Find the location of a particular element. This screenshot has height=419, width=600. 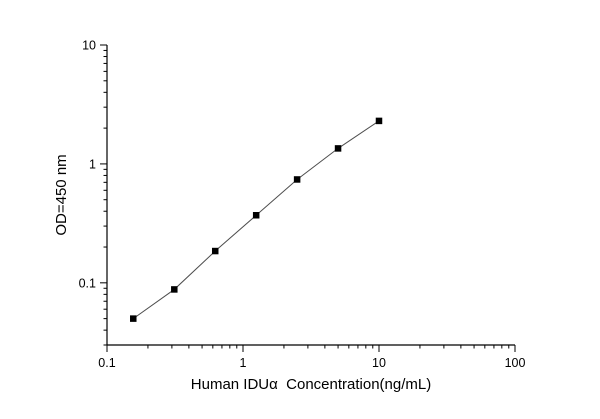

x-tick-label: 0.1 is located at coordinates (106, 363).